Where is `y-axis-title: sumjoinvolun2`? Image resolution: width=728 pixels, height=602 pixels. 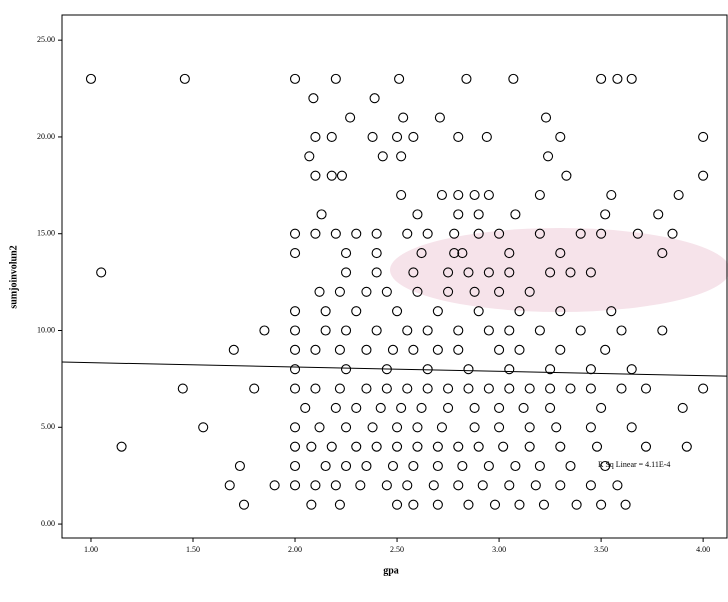 y-axis-title: sumjoinvolun2 is located at coordinates (13, 276).